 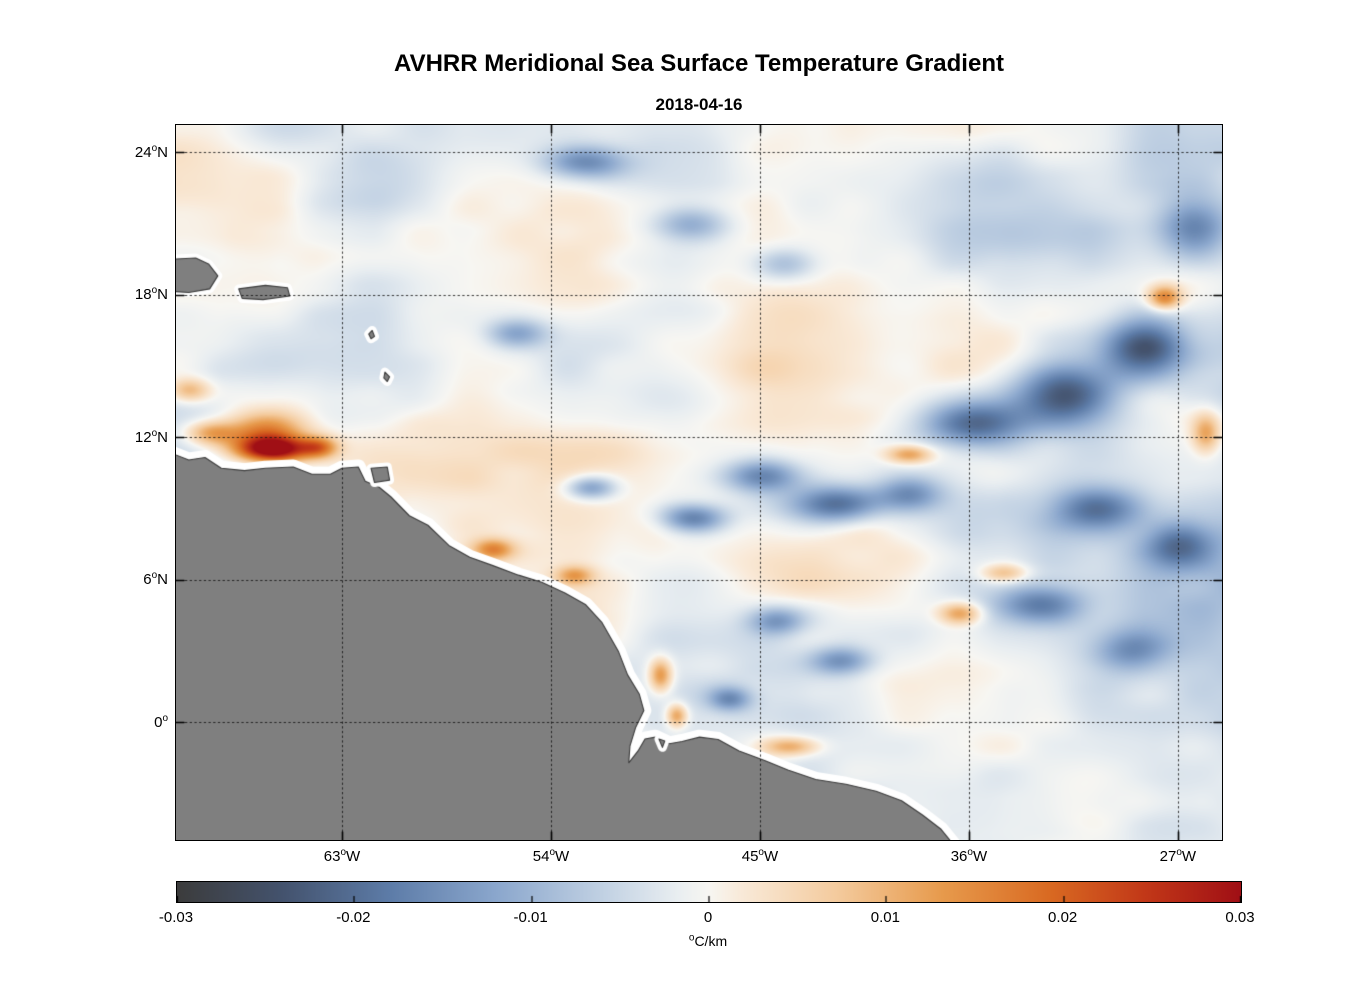 What do you see at coordinates (151, 294) in the screenshot?
I see `y-tick-label: 18oN` at bounding box center [151, 294].